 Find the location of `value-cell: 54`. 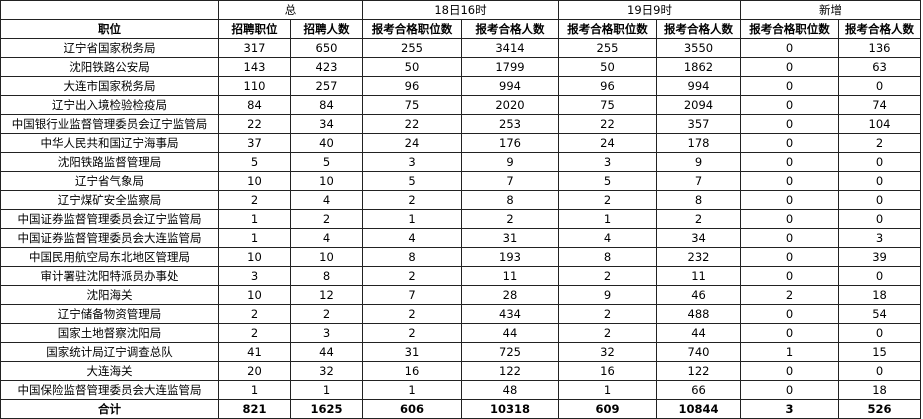

value-cell: 54 is located at coordinates (880, 314).